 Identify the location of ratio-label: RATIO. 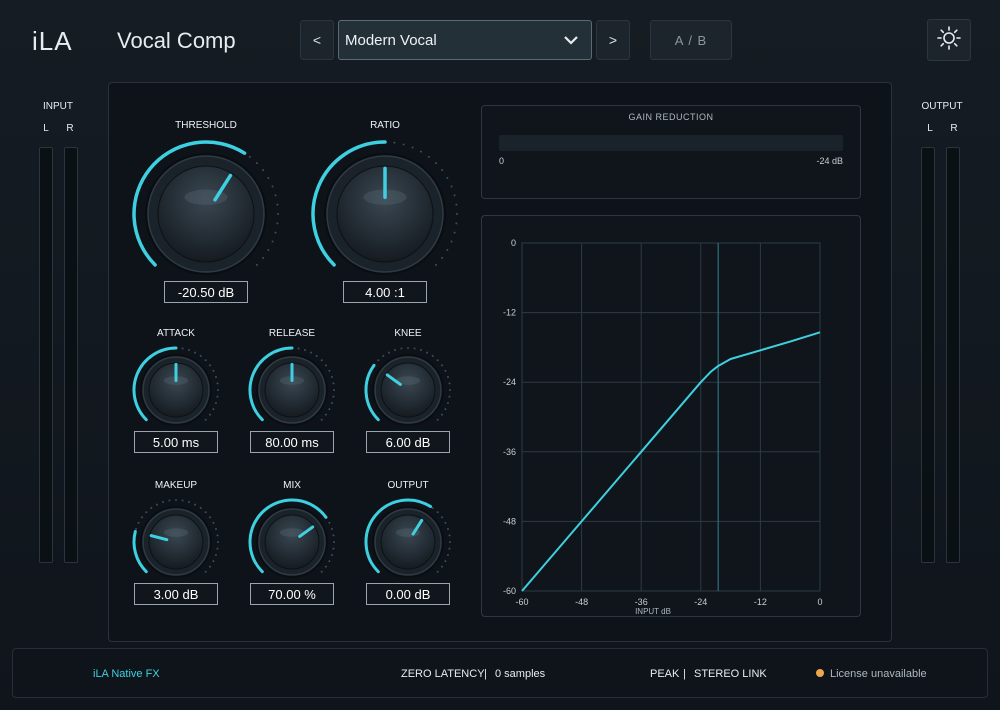
(385, 125).